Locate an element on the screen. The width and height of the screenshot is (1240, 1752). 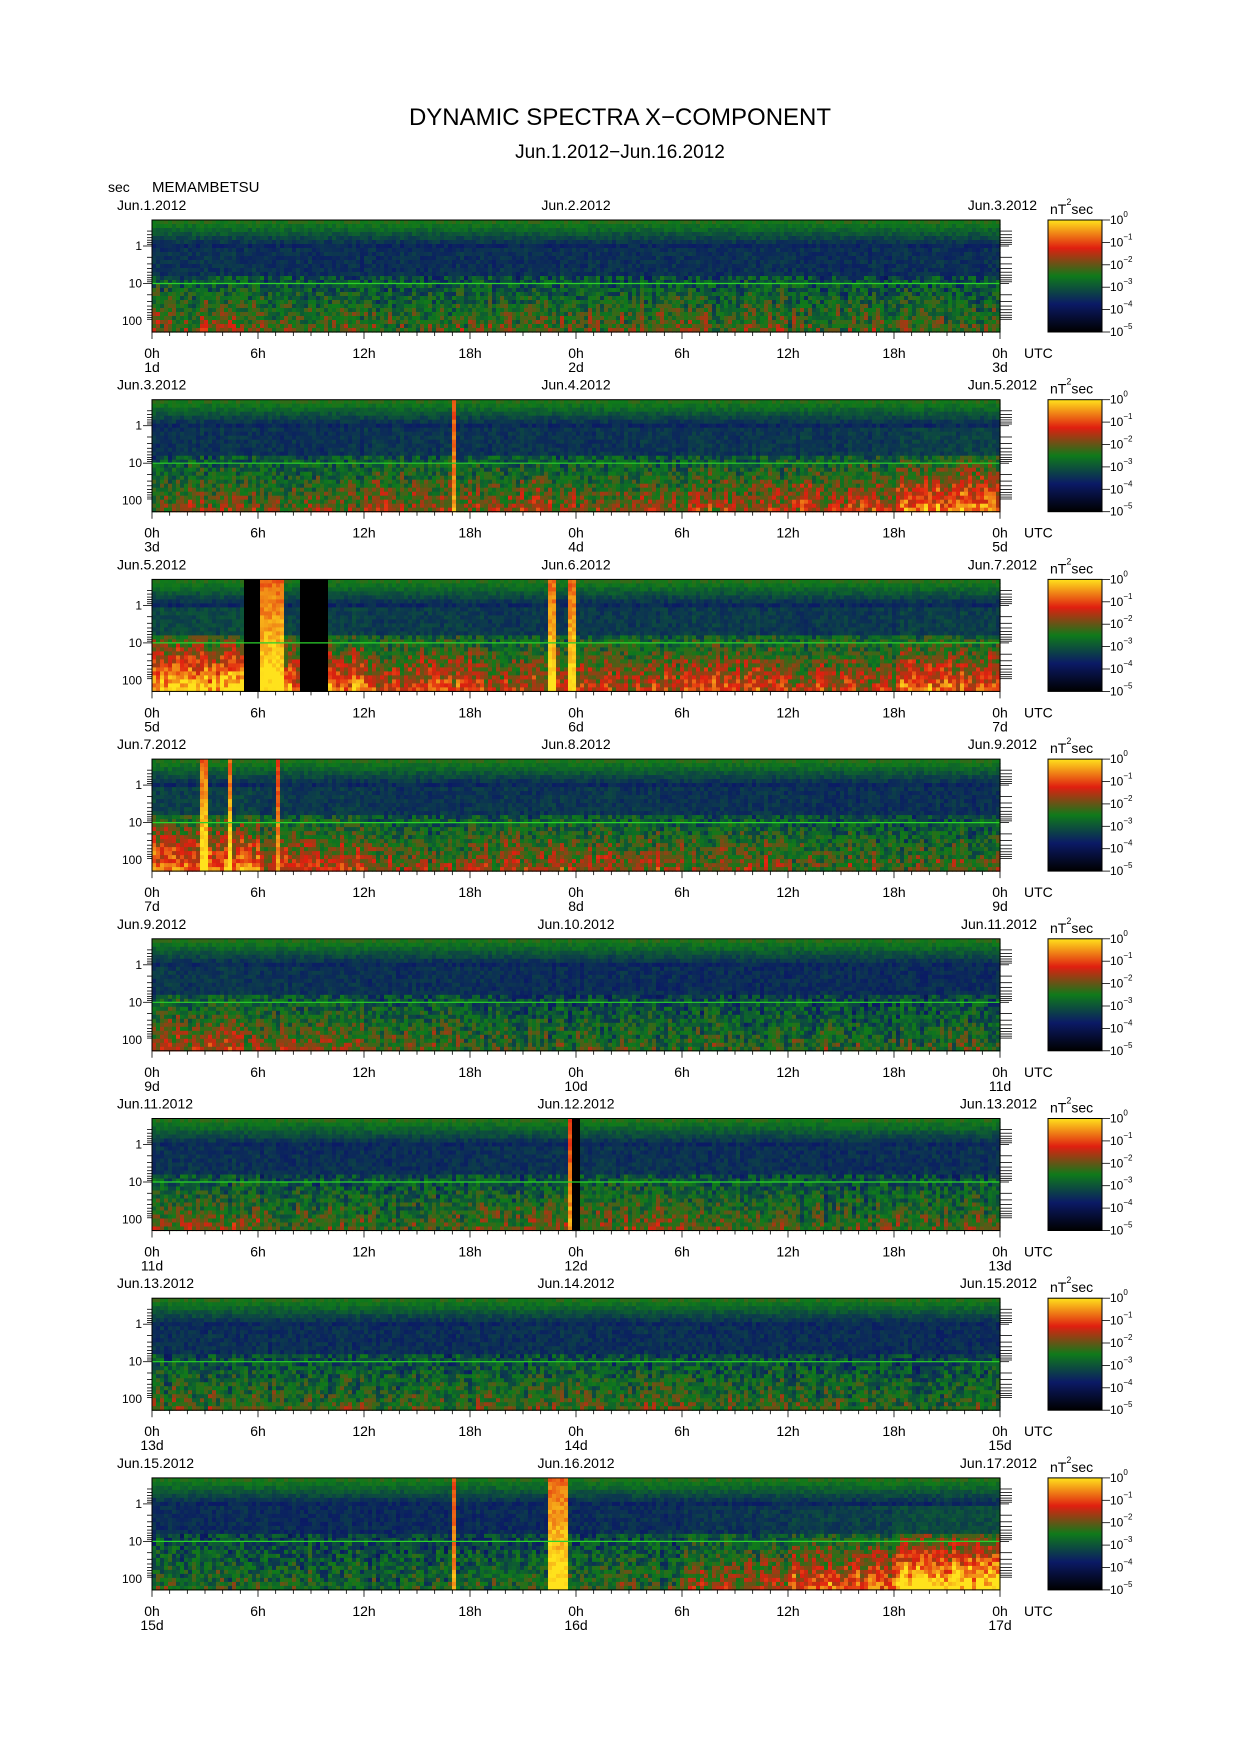
panel-date-left: Jun.7.2012 is located at coordinates (151, 744).